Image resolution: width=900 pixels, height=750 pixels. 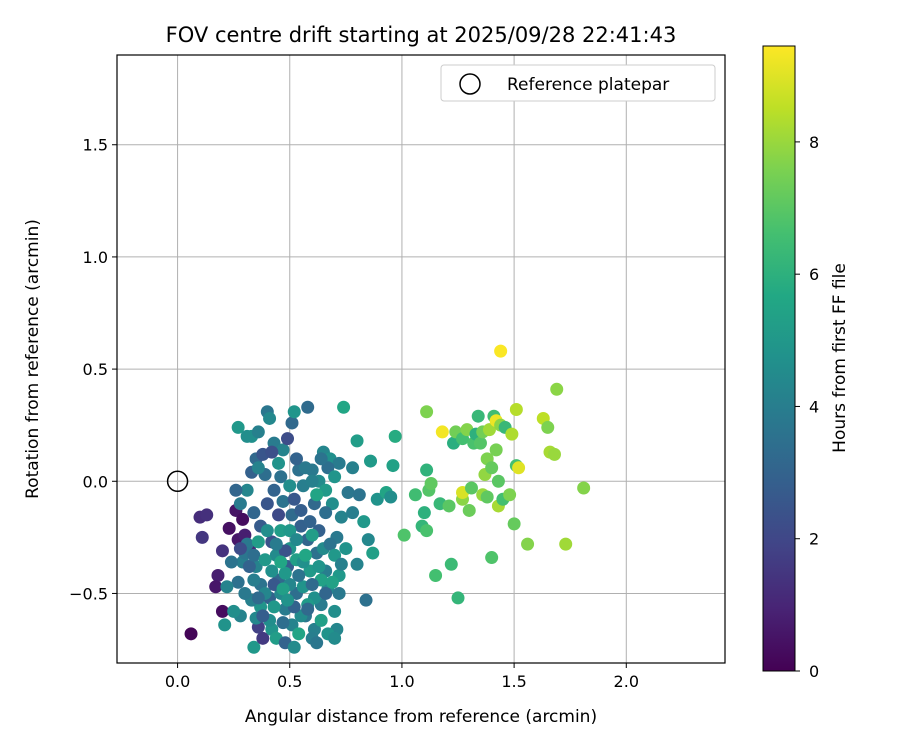 I want to click on x-tick-label-2: 1.0, so click(x=401, y=681).